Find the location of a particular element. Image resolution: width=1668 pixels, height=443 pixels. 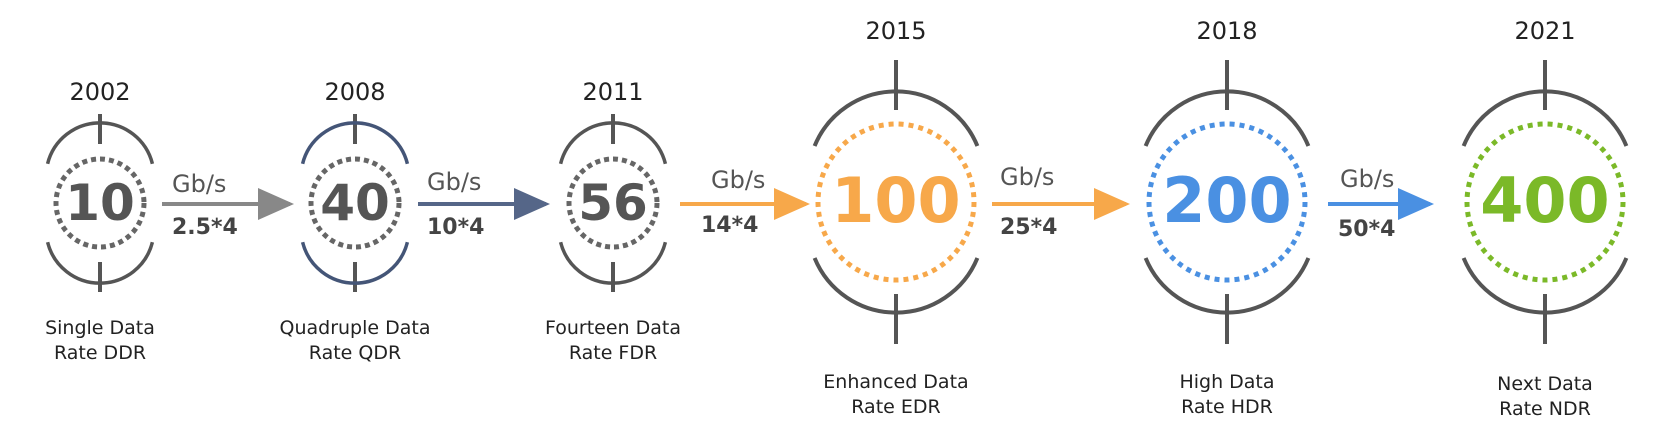

node-value: 200 is located at coordinates (1227, 200).